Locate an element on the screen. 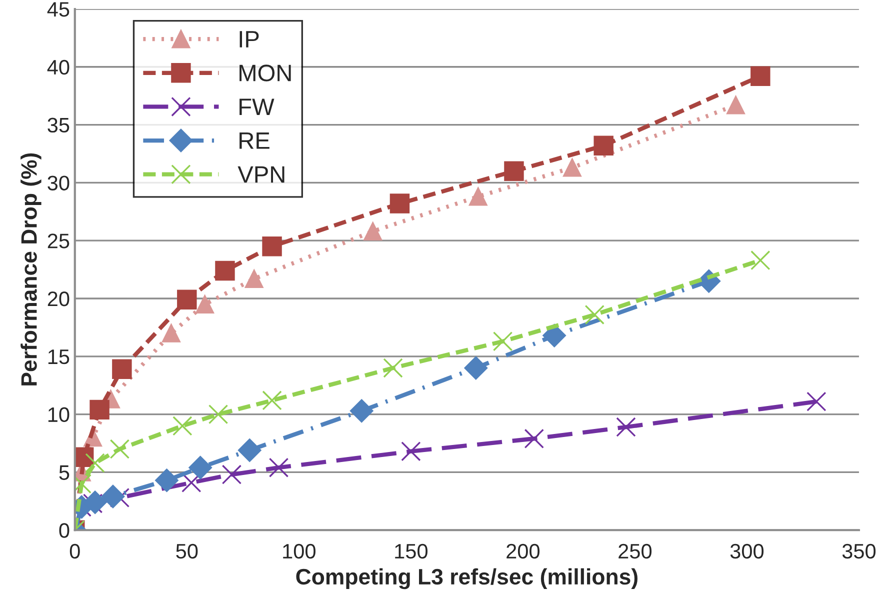  y-tick-label: 20 is located at coordinates (59, 299).